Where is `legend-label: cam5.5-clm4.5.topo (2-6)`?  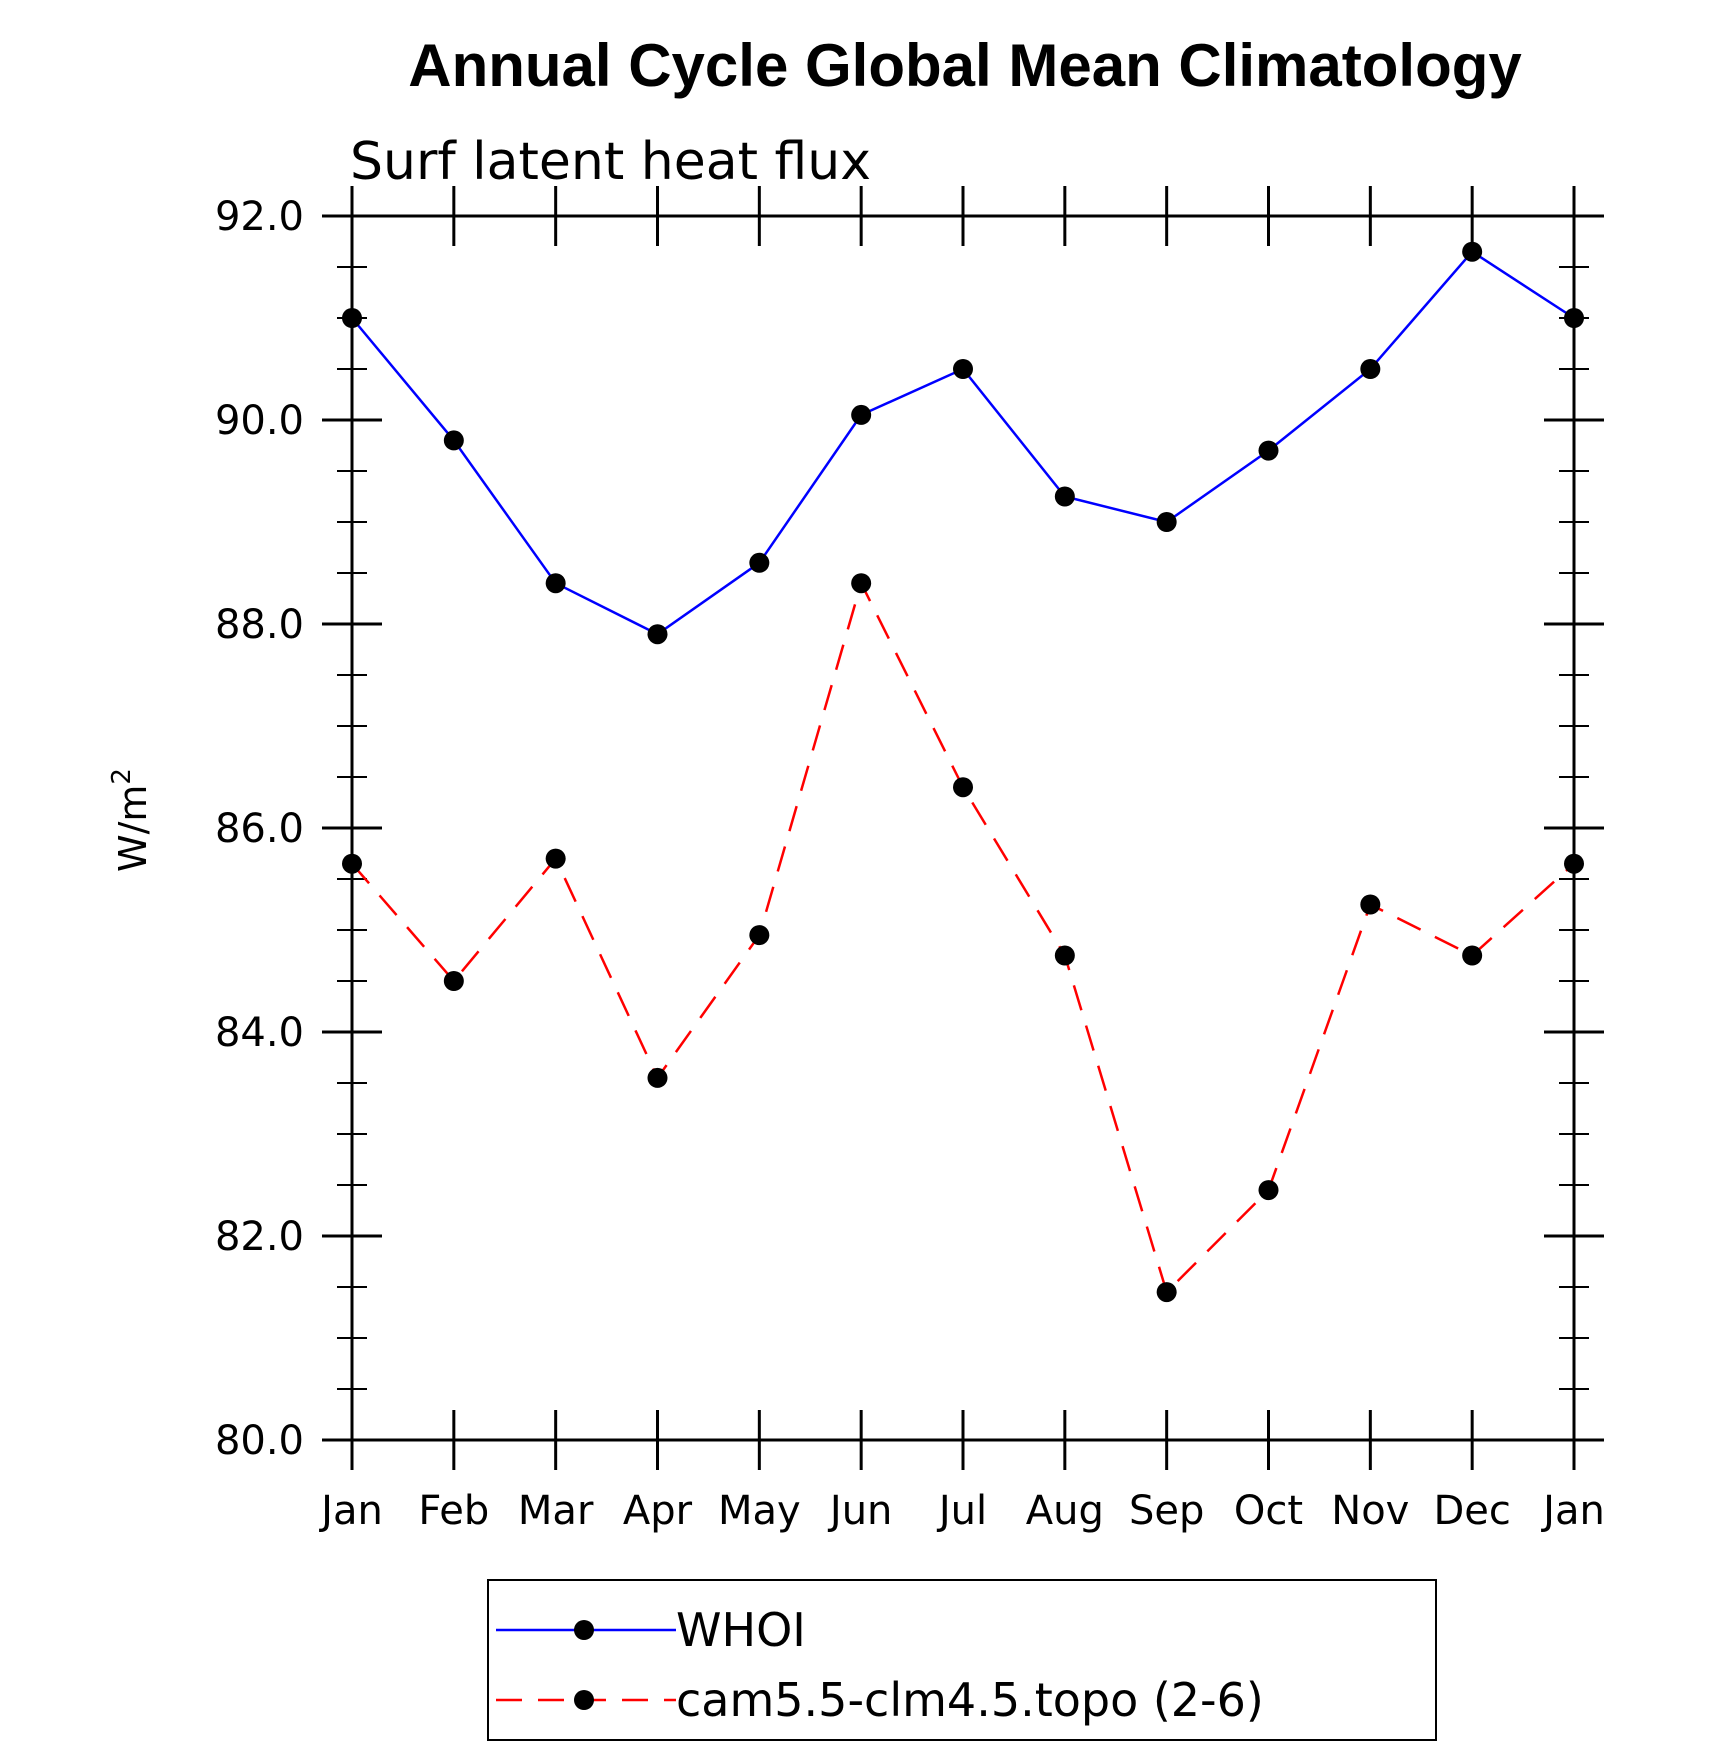
legend-label: cam5.5-clm4.5.topo (2-6) is located at coordinates (970, 1700).